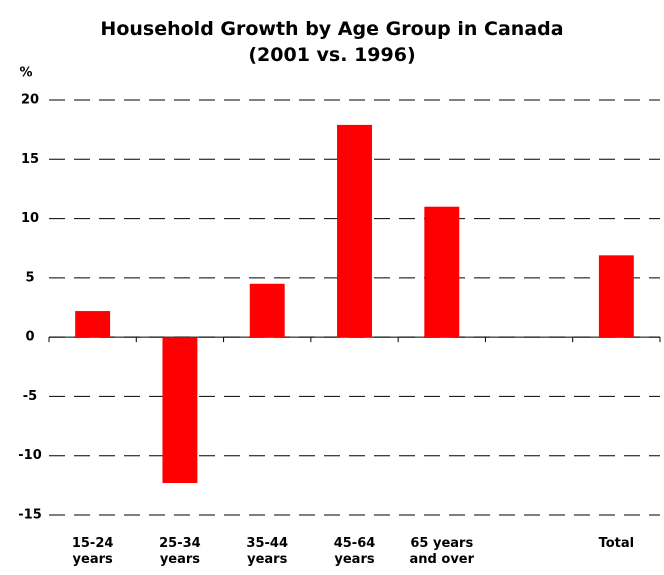  Describe the element at coordinates (30, 455) in the screenshot. I see `y-tick-label: -10` at that location.